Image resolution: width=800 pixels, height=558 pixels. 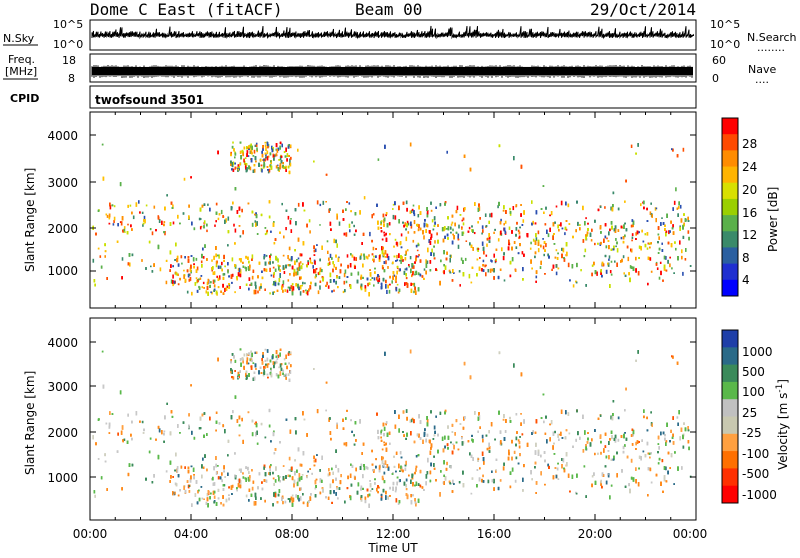 I want to click on power-y-tick-2000: 2000, so click(x=62, y=229).